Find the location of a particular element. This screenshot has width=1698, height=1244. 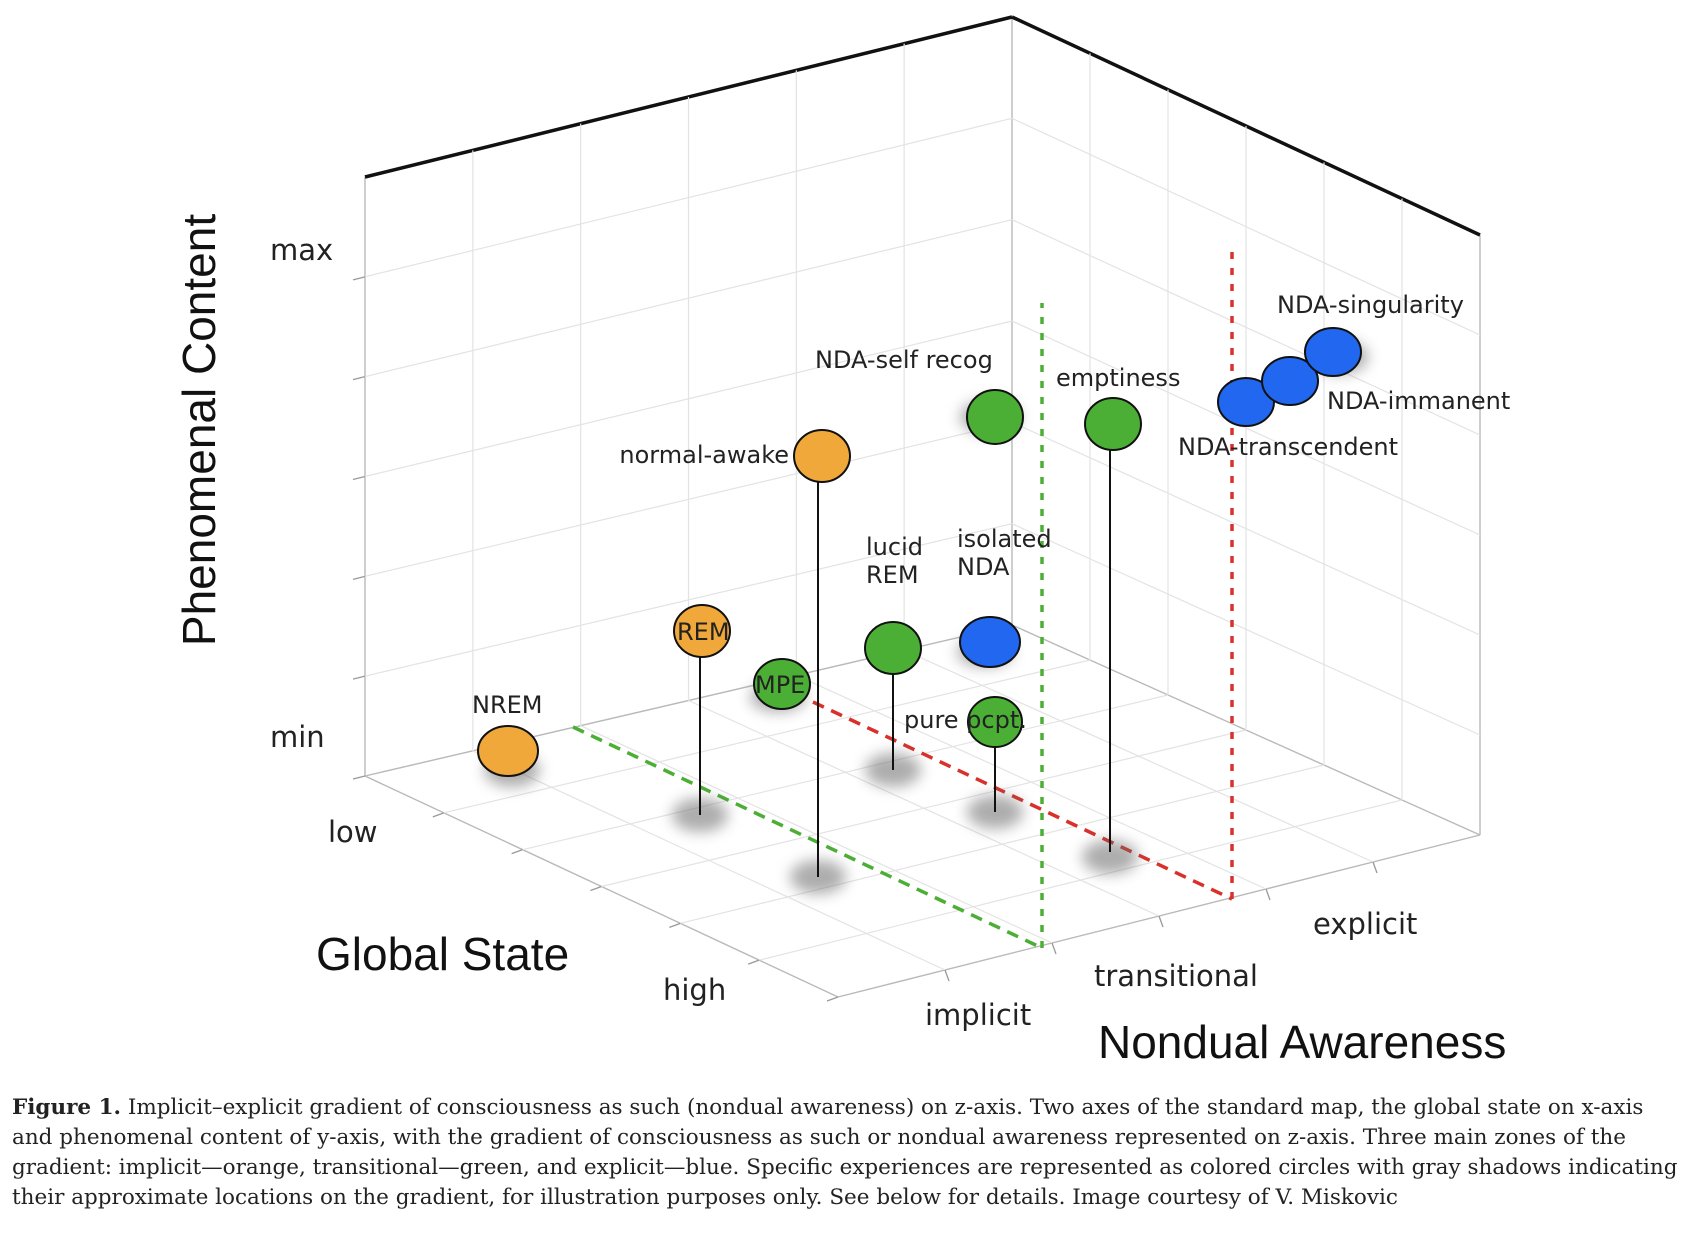

caption-label: Figure 1. is located at coordinates (67, 1107).